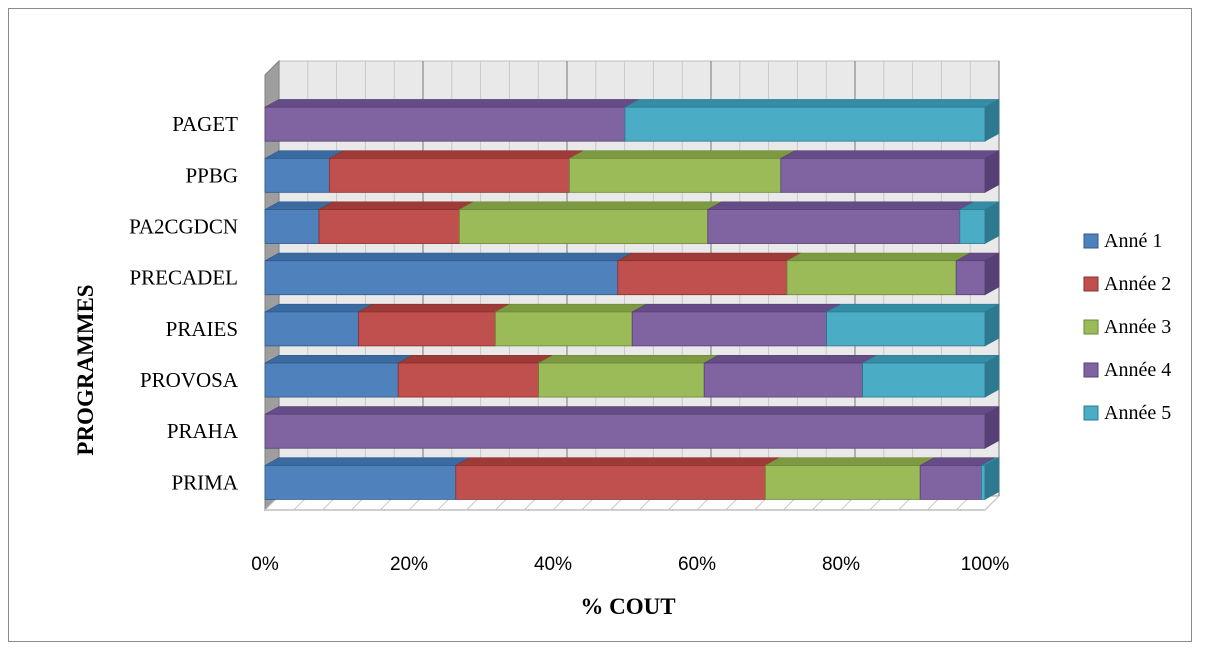 This screenshot has height=650, width=1206. I want to click on category-label: PRIMA, so click(204, 482).